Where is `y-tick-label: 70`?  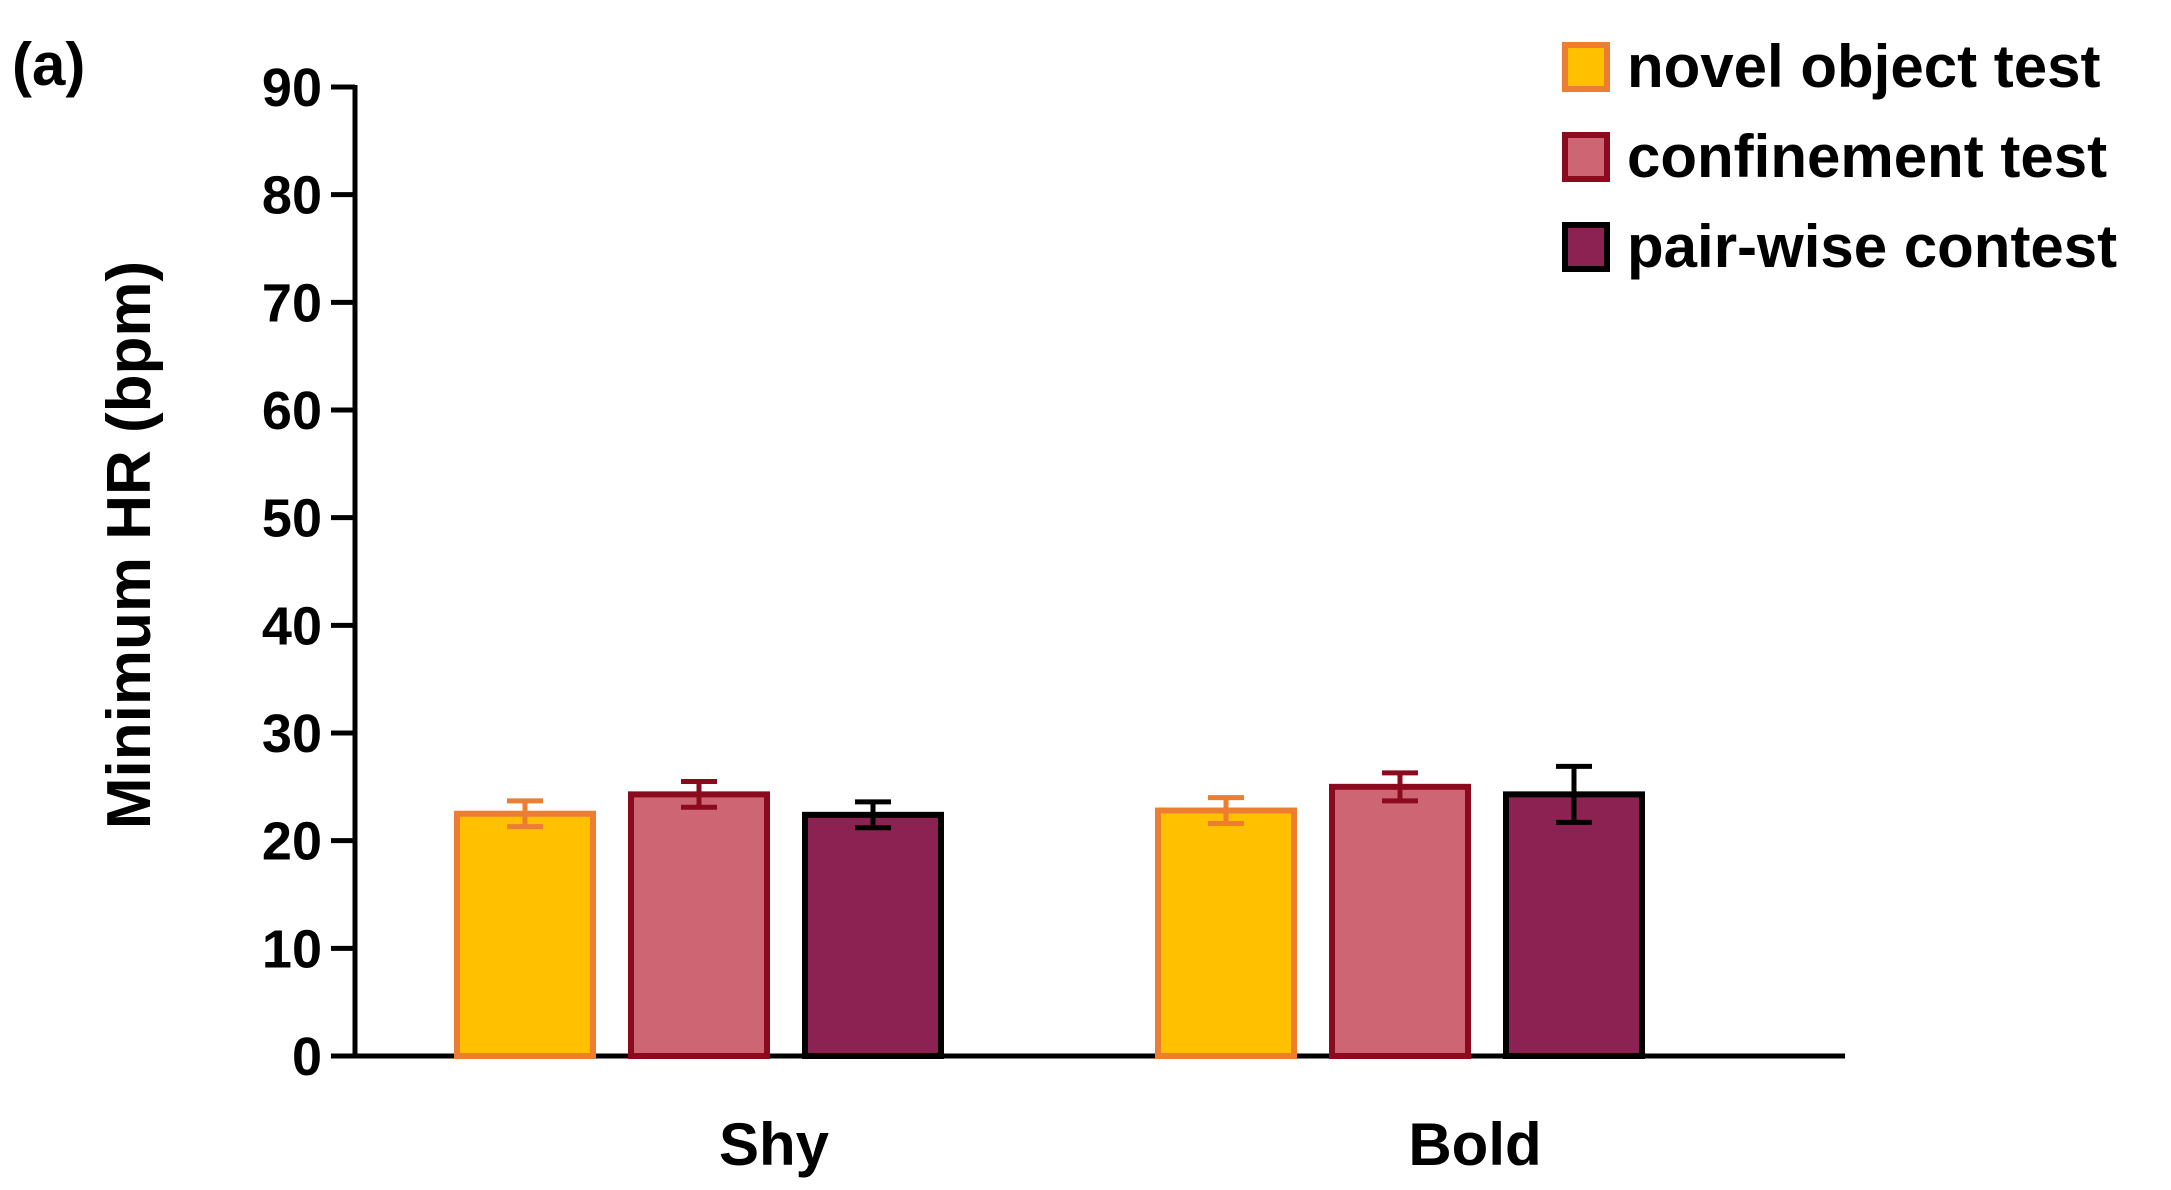 y-tick-label: 70 is located at coordinates (292, 303).